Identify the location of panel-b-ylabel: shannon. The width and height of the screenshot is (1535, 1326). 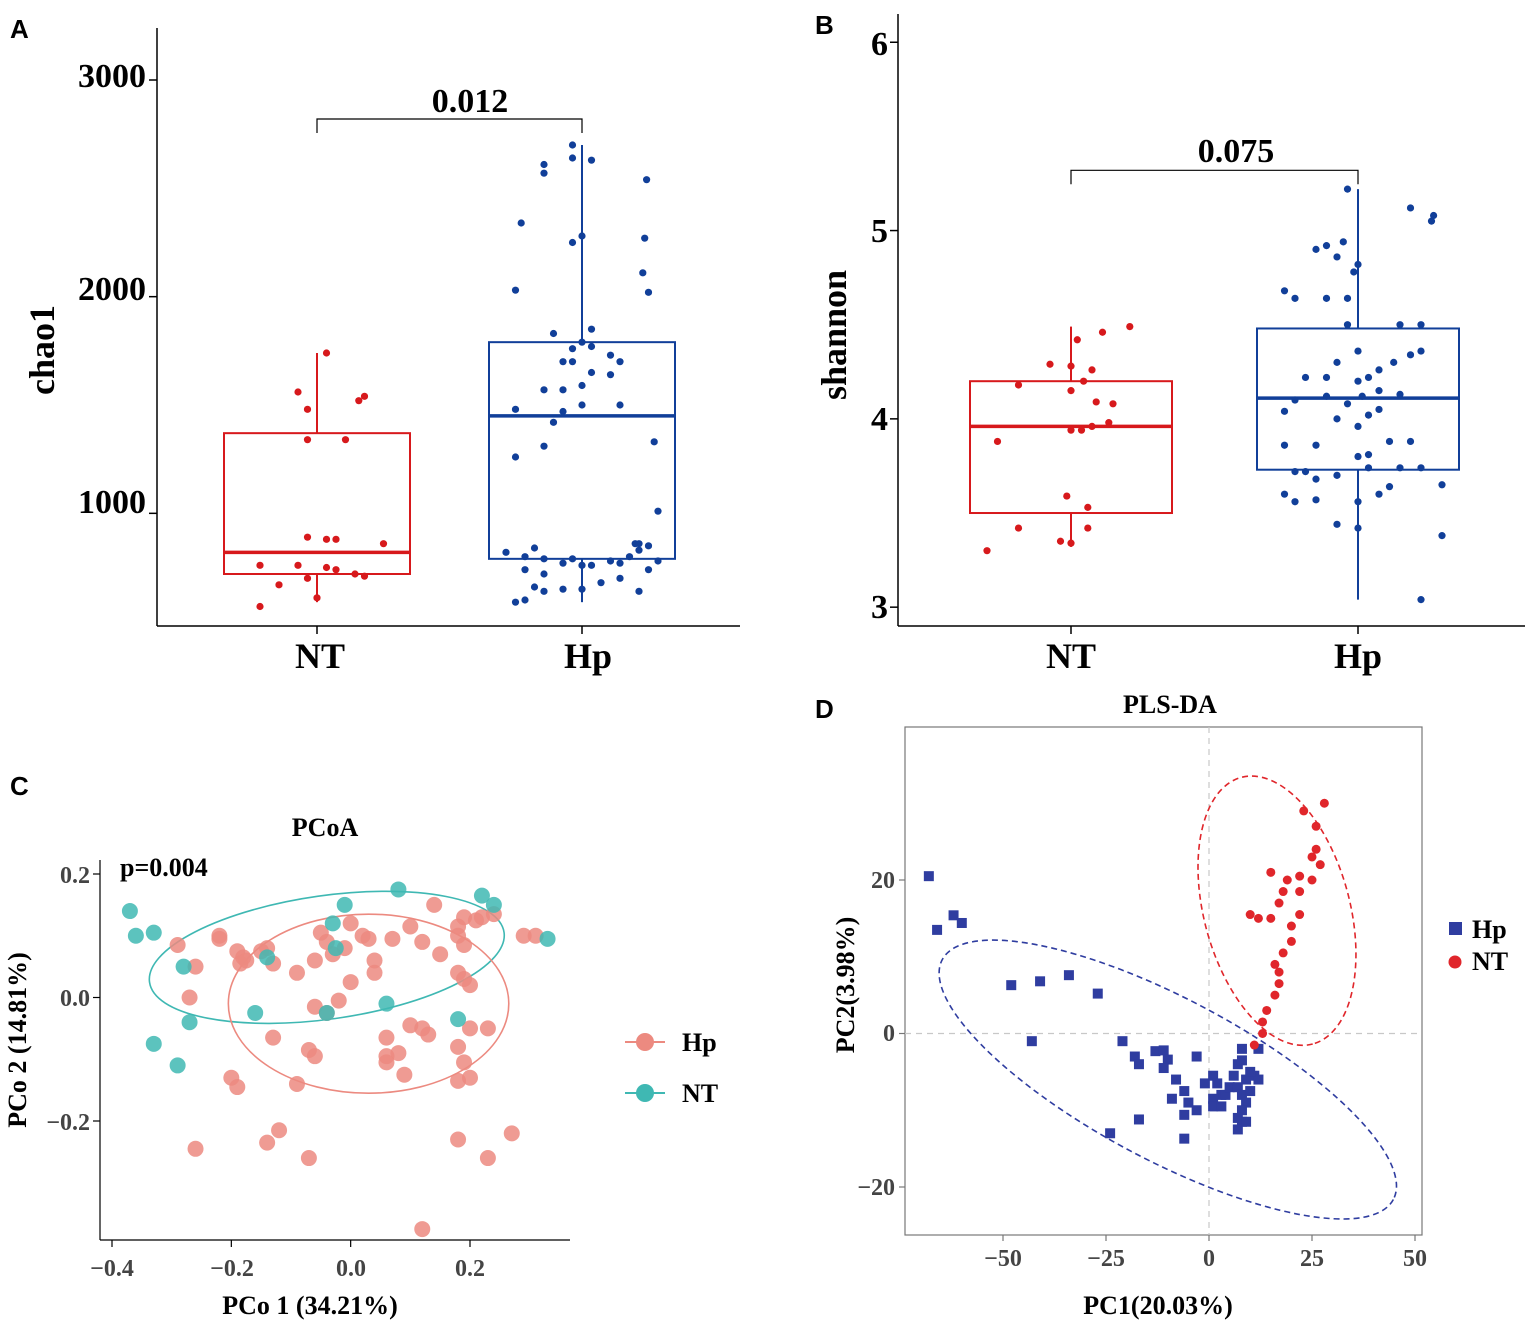
(834, 335).